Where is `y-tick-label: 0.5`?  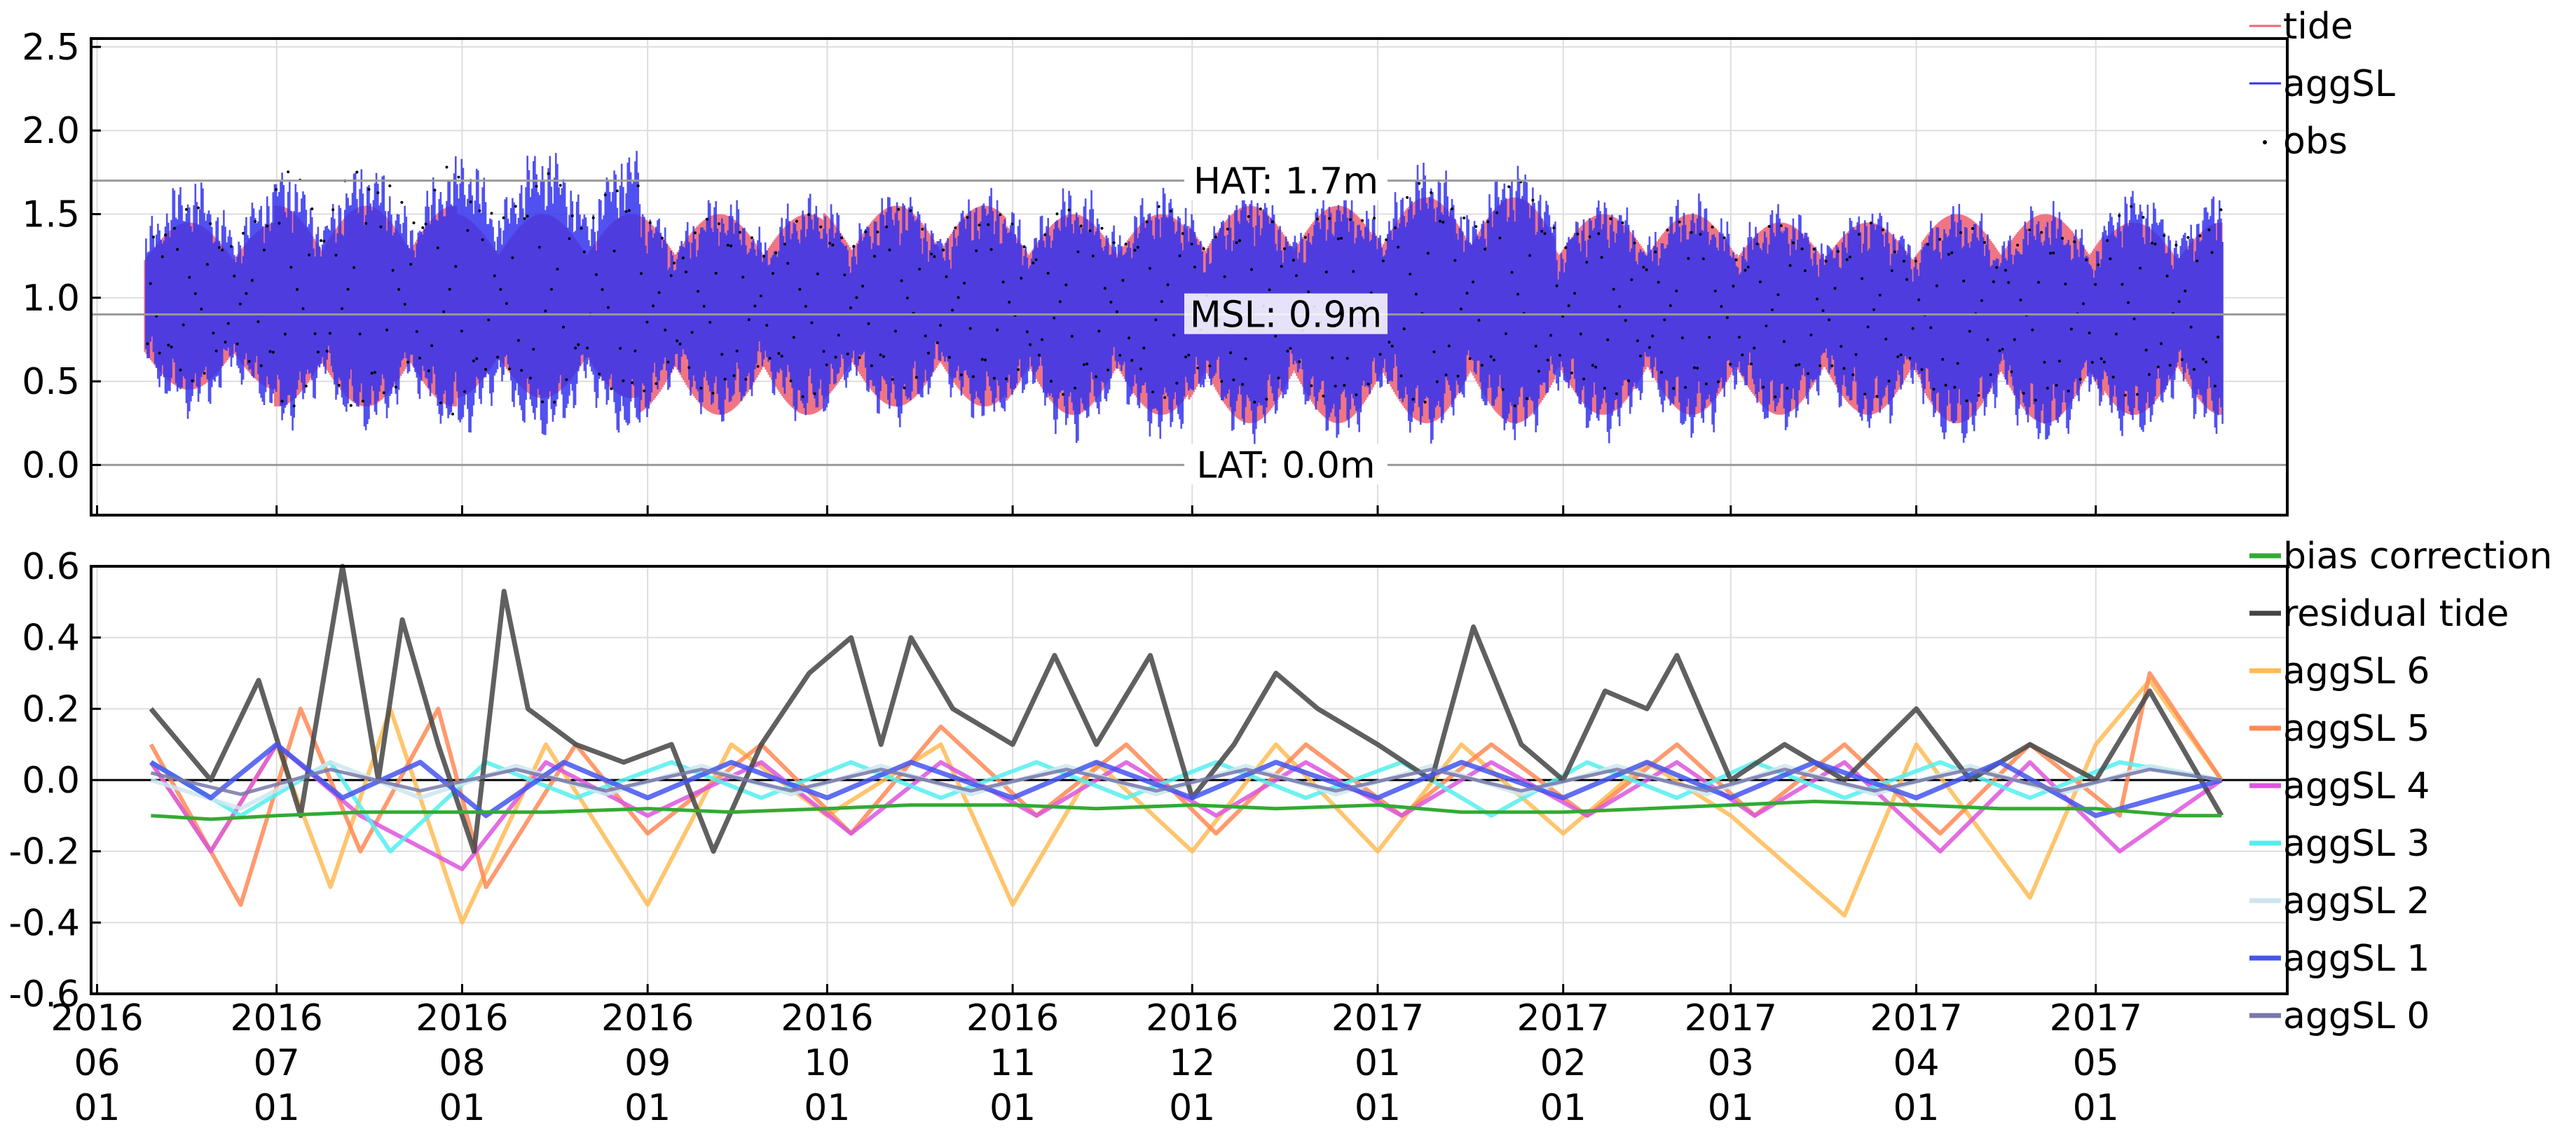 y-tick-label: 0.5 is located at coordinates (51, 382).